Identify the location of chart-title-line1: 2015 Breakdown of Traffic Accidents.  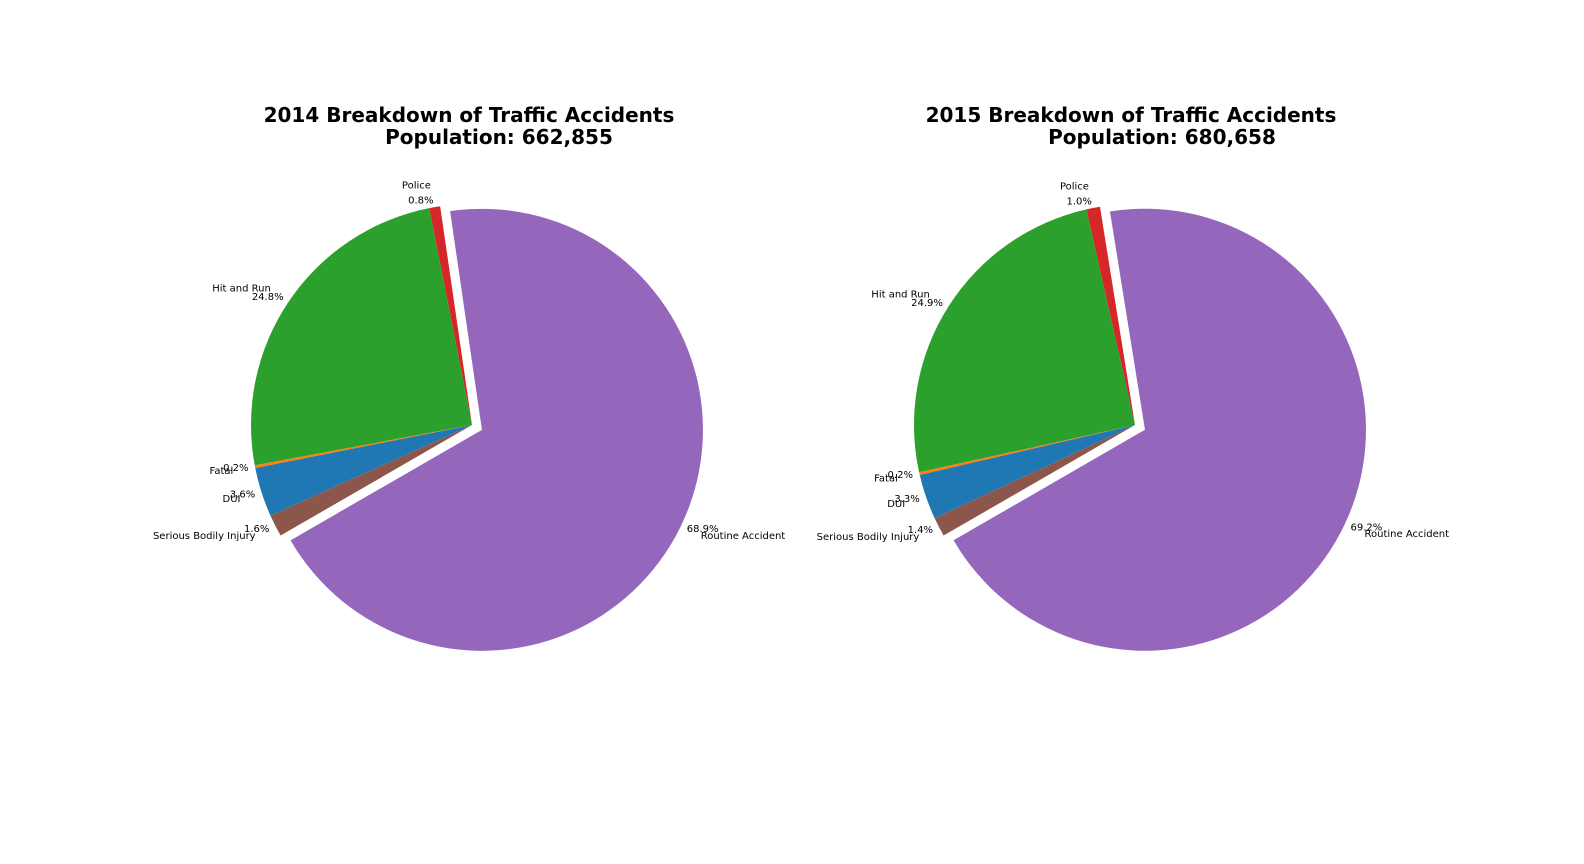
(1131, 115).